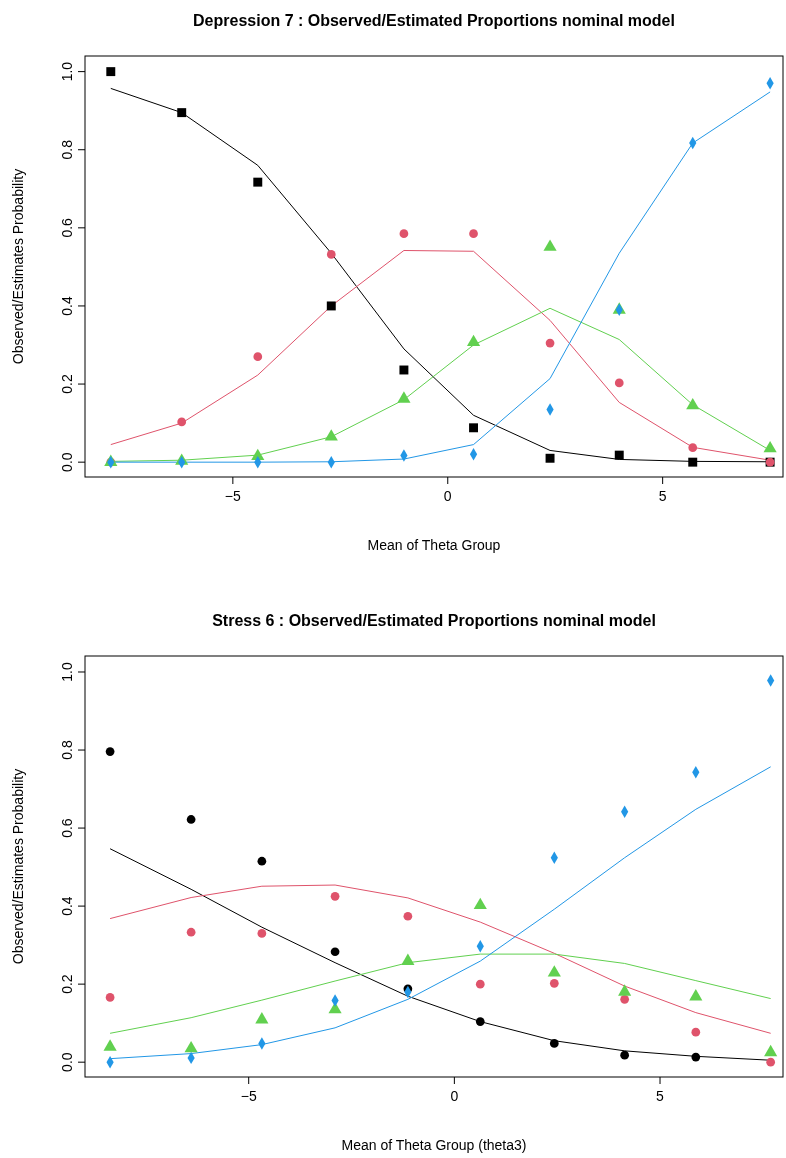 This screenshot has height=1158, width=786. Describe the element at coordinates (434, 1145) in the screenshot. I see `x-axis-title: Mean of Theta Group (theta3)` at that location.